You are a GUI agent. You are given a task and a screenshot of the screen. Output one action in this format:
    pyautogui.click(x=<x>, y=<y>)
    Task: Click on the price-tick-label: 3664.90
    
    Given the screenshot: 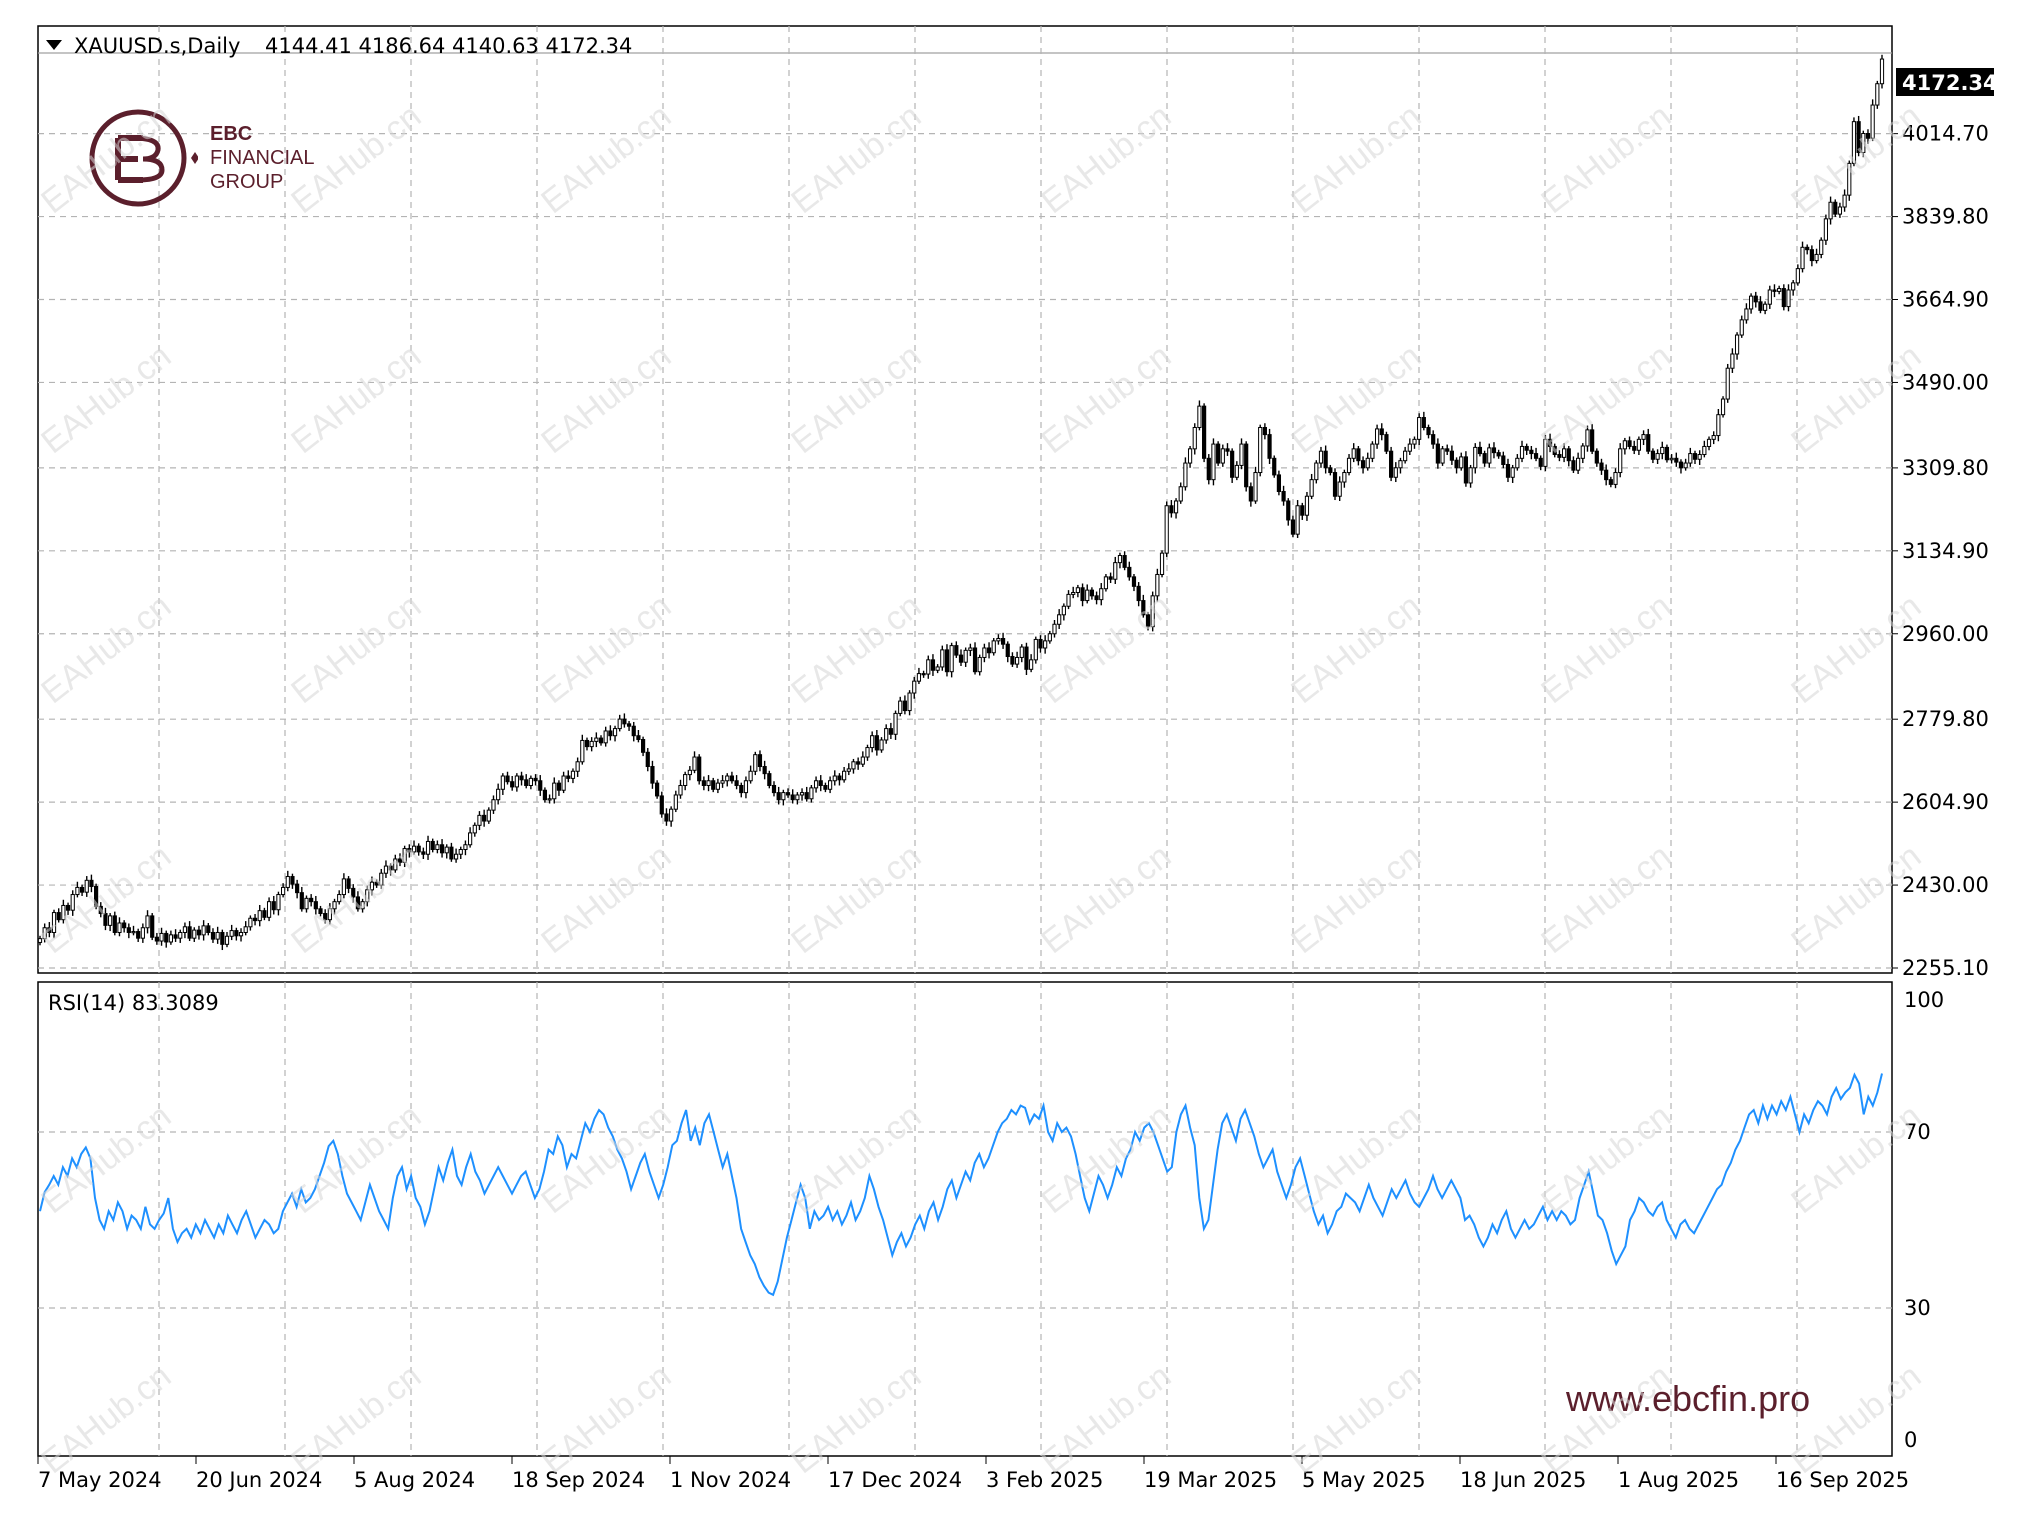 What is the action you would take?
    pyautogui.click(x=1945, y=300)
    